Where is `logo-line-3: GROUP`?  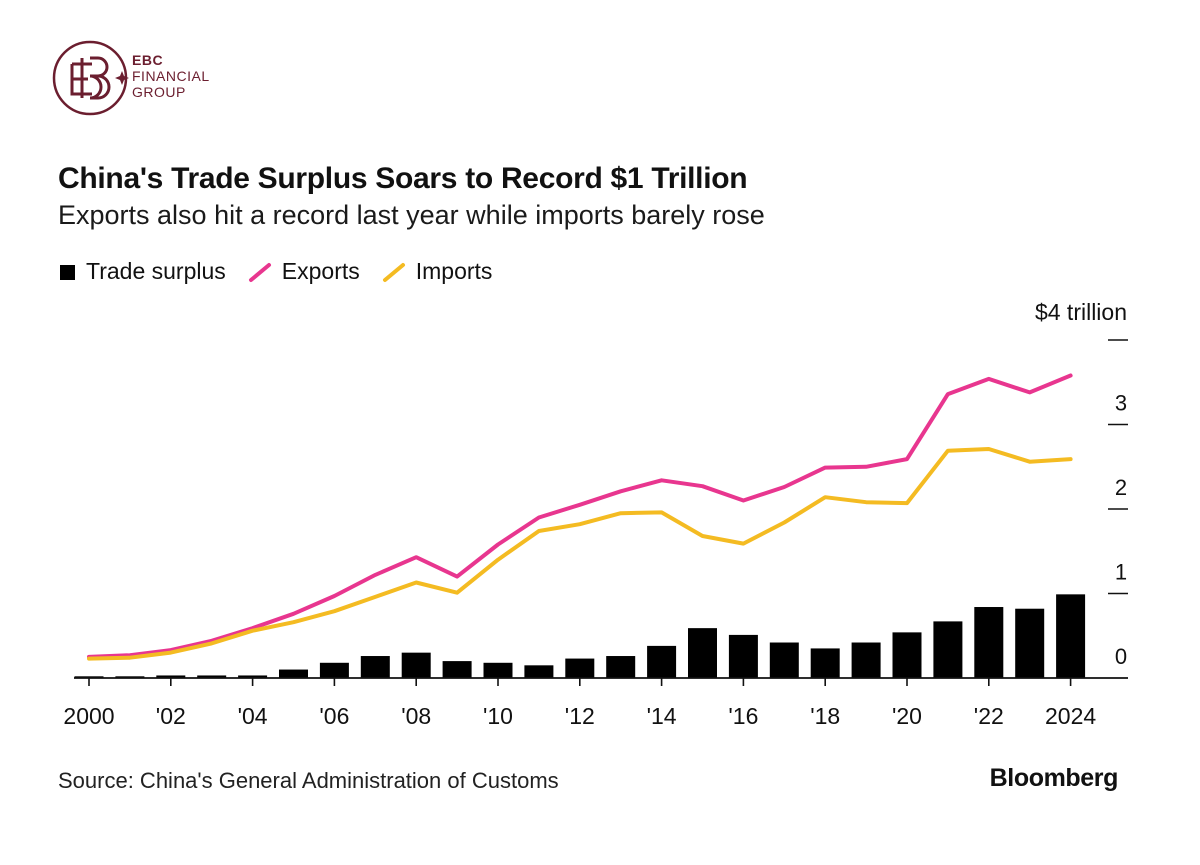
logo-line-3: GROUP is located at coordinates (159, 92).